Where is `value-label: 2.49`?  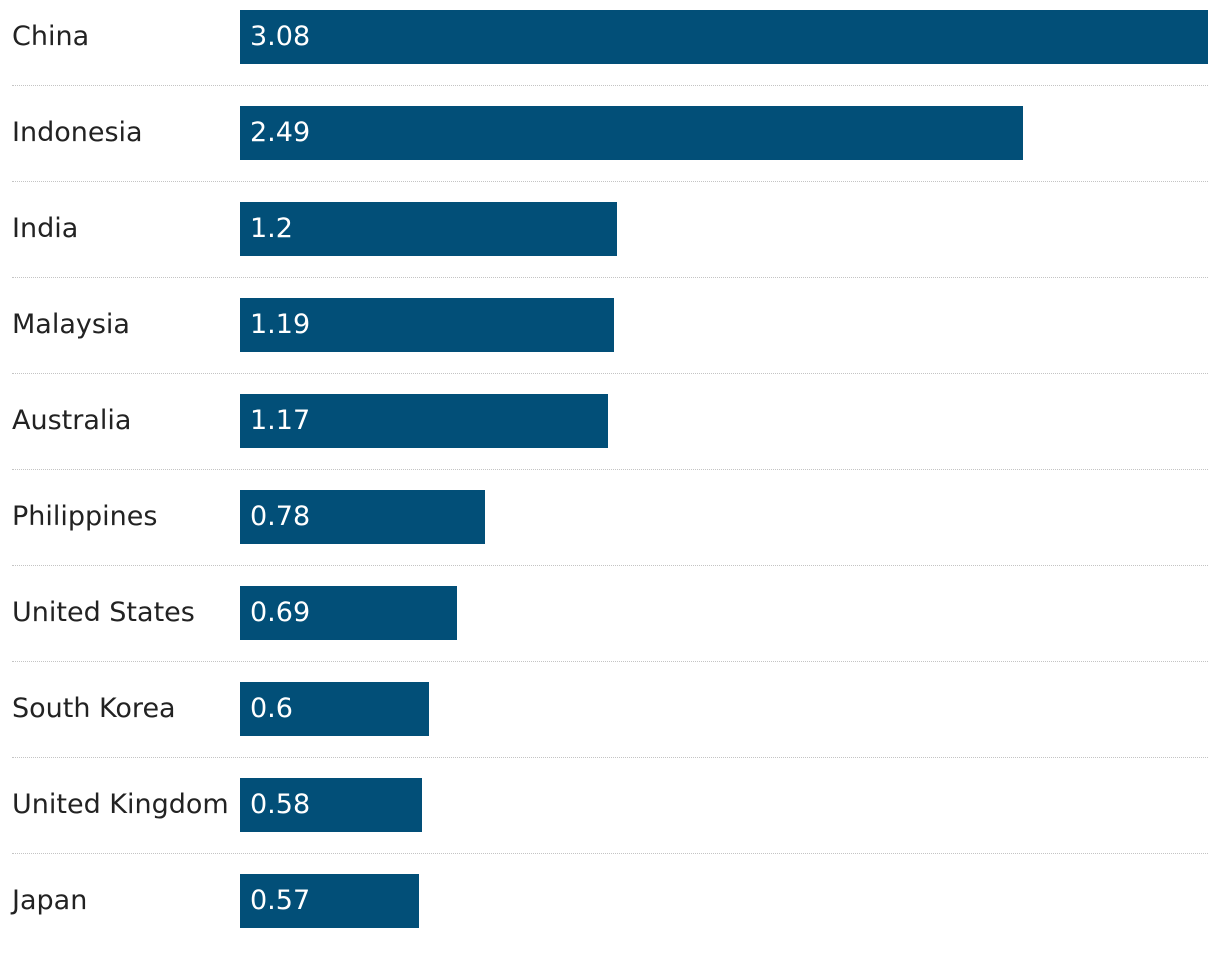 value-label: 2.49 is located at coordinates (280, 132).